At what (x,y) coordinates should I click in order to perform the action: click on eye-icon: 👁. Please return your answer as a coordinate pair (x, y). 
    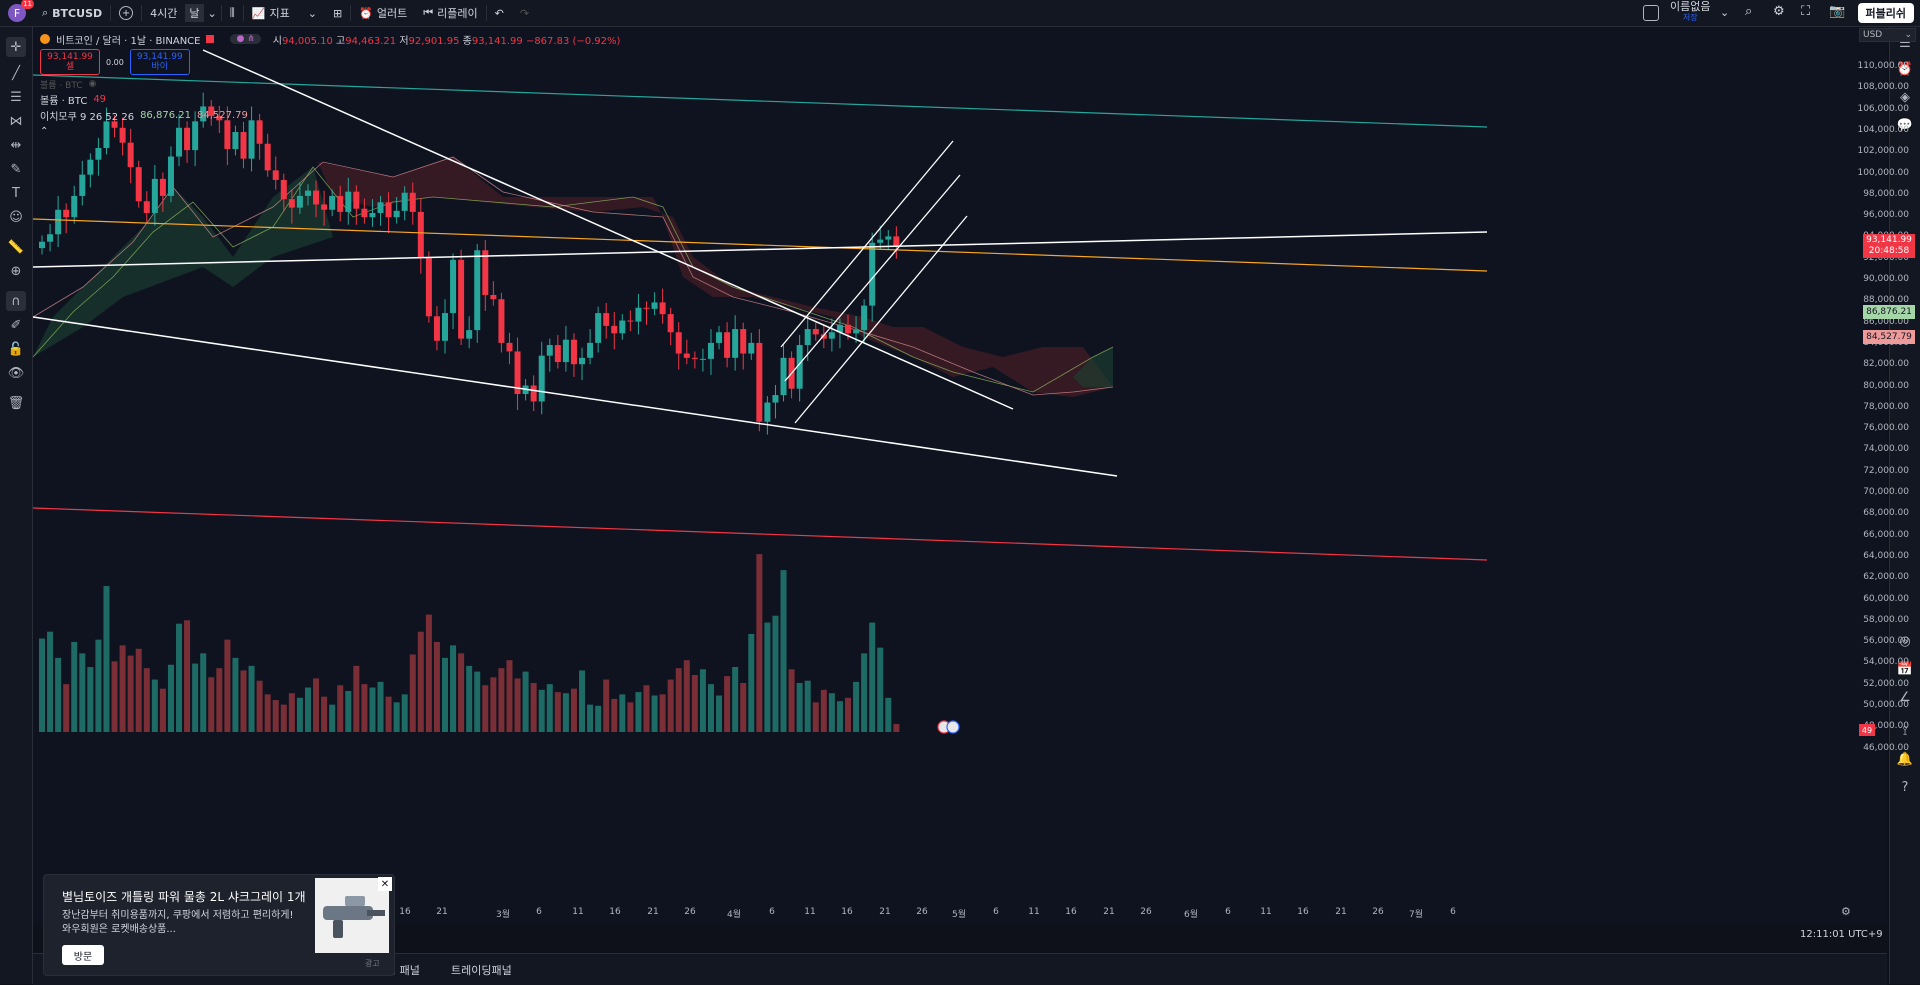
    Looking at the image, I should click on (16, 373).